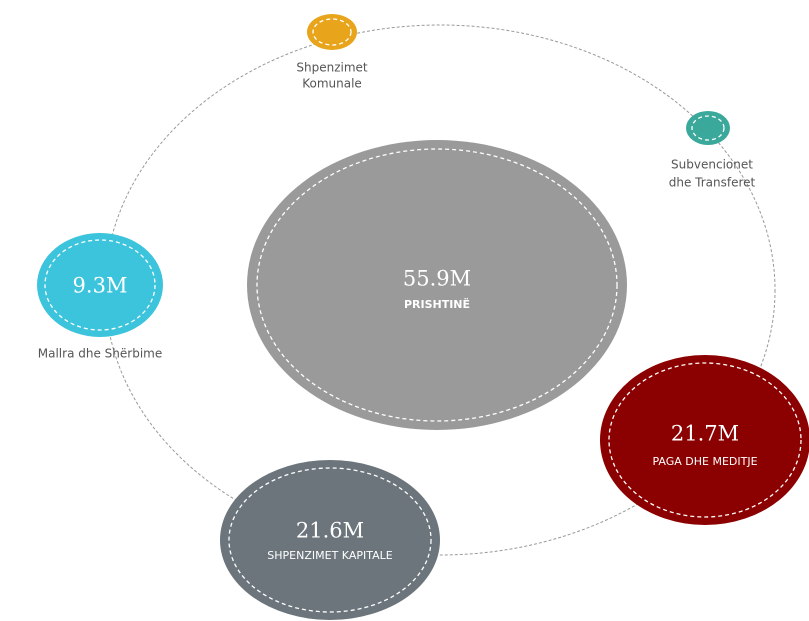 Image resolution: width=809 pixels, height=621 pixels. I want to click on node-komunale, so click(332, 32).